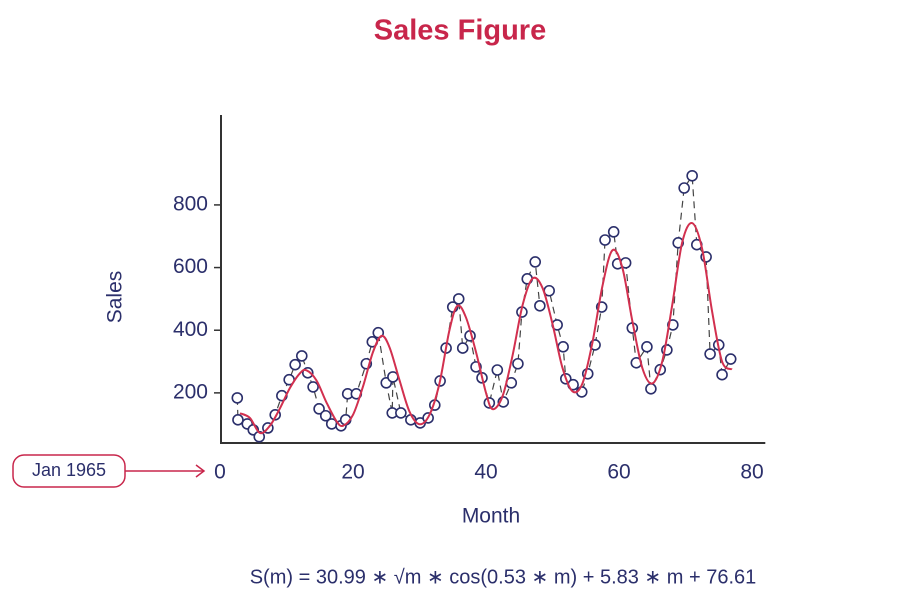 The width and height of the screenshot is (905, 606). Describe the element at coordinates (69, 470) in the screenshot. I see `annotation-text: Jan 1965` at that location.